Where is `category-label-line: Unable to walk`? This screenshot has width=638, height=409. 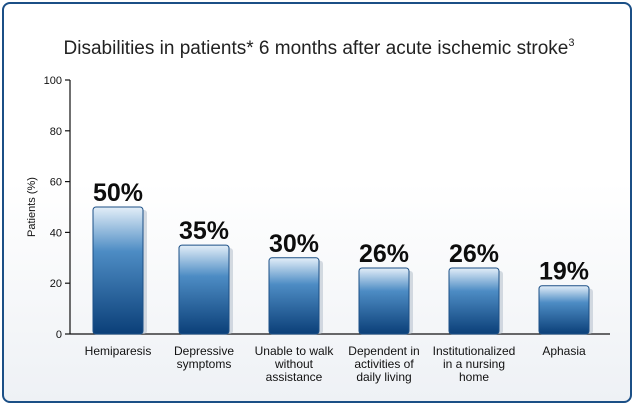 category-label-line: Unable to walk is located at coordinates (295, 351).